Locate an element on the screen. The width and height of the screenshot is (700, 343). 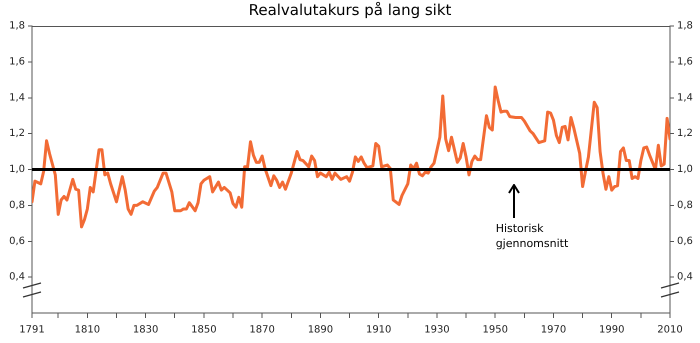
x-tick-label: 1850 is located at coordinates (204, 330).